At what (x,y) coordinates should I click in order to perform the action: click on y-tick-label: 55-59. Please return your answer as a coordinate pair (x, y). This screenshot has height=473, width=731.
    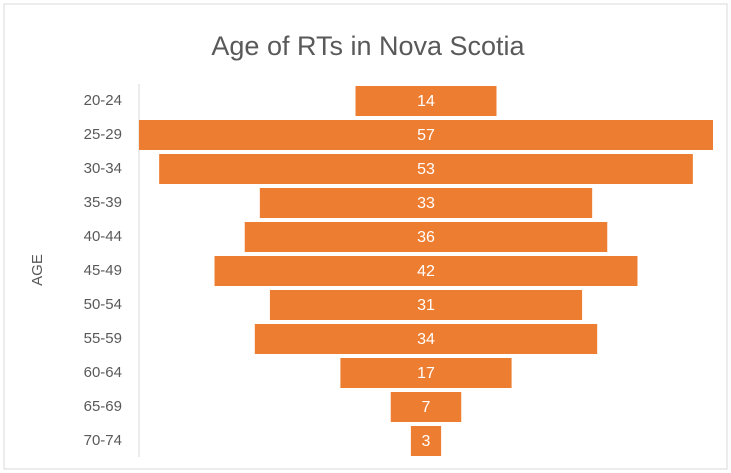
    Looking at the image, I should click on (103, 338).